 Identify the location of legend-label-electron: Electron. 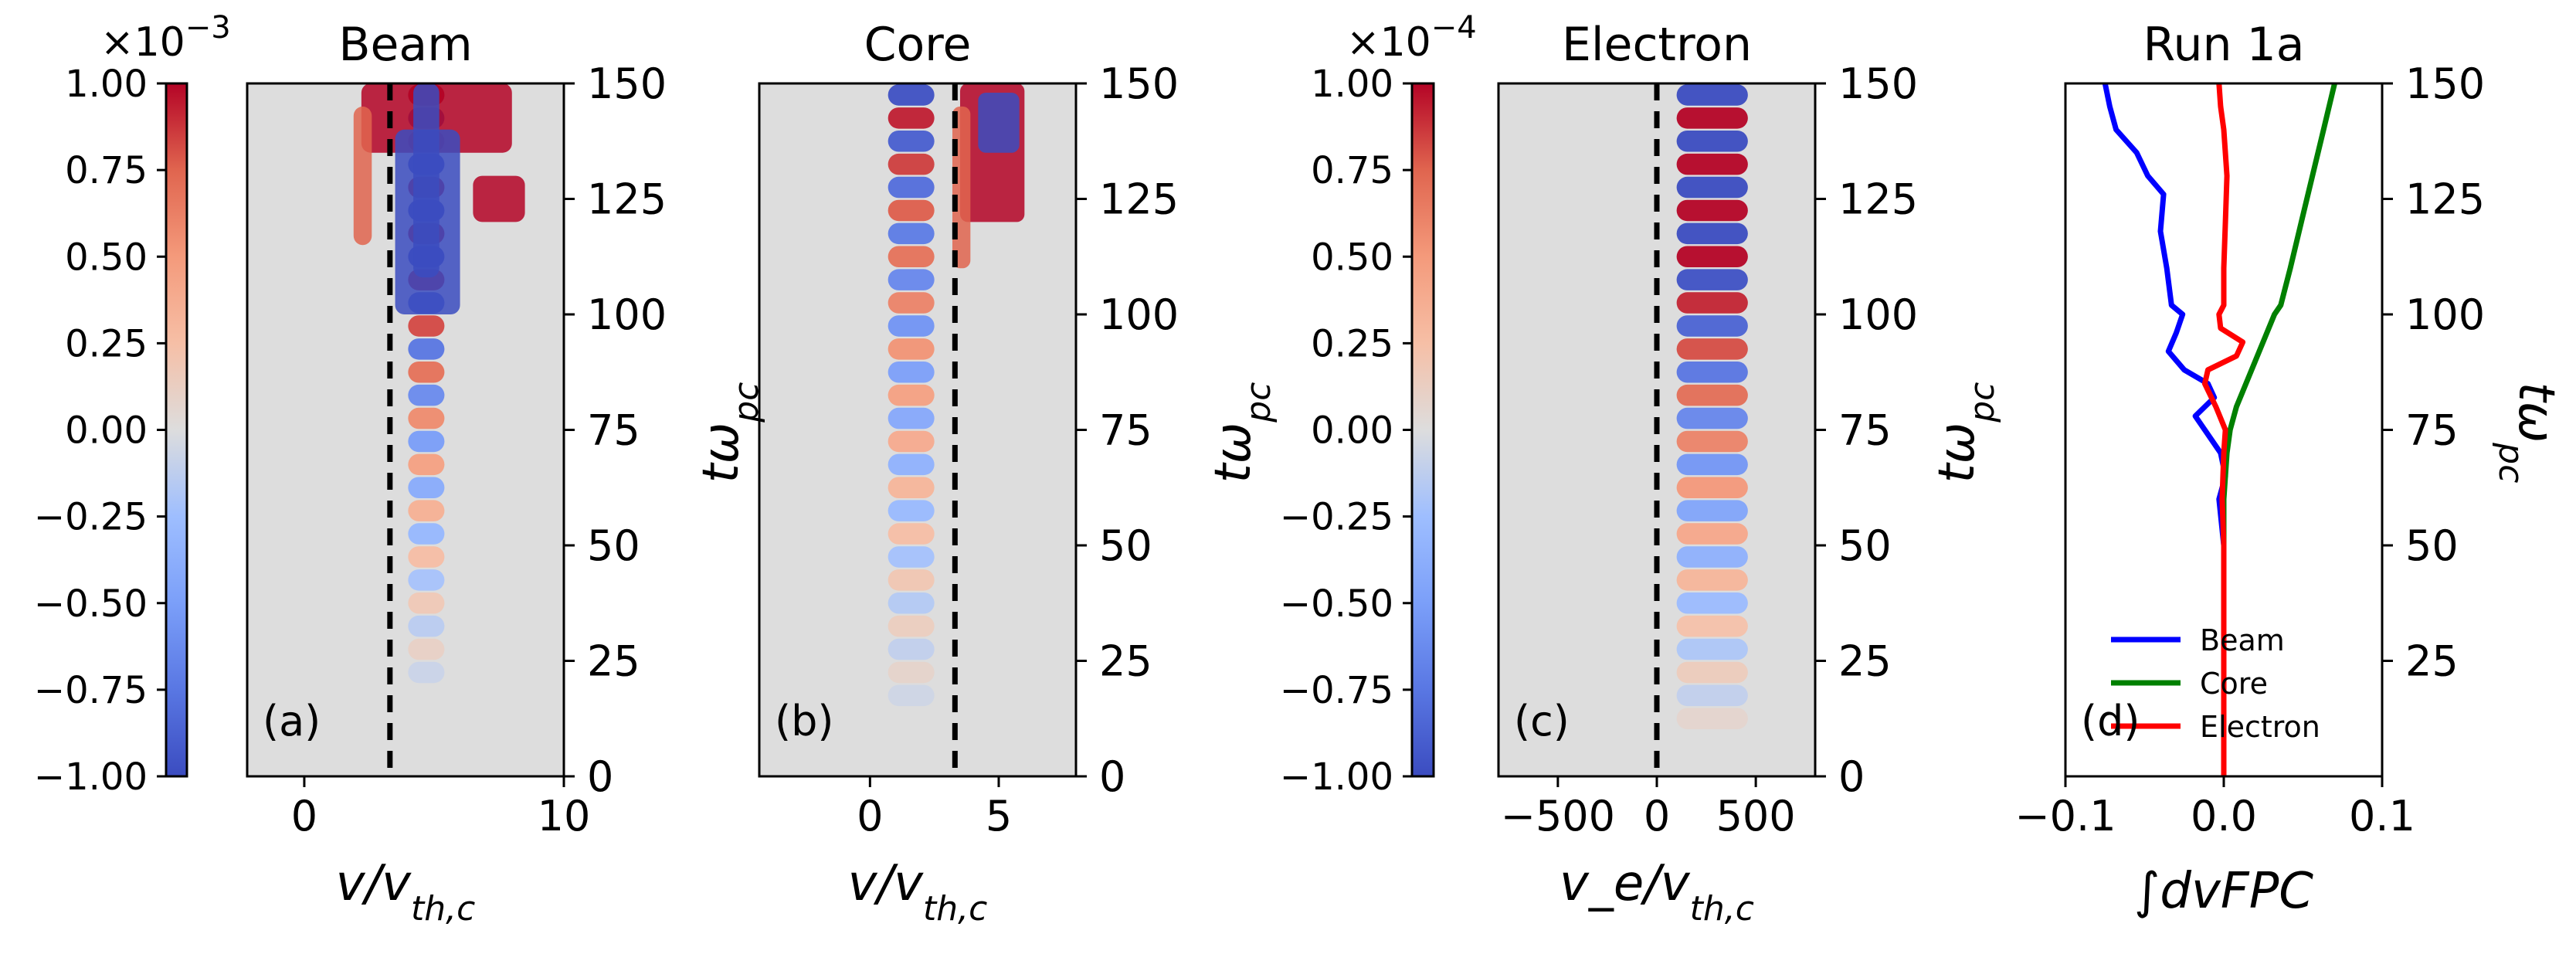
(2260, 727).